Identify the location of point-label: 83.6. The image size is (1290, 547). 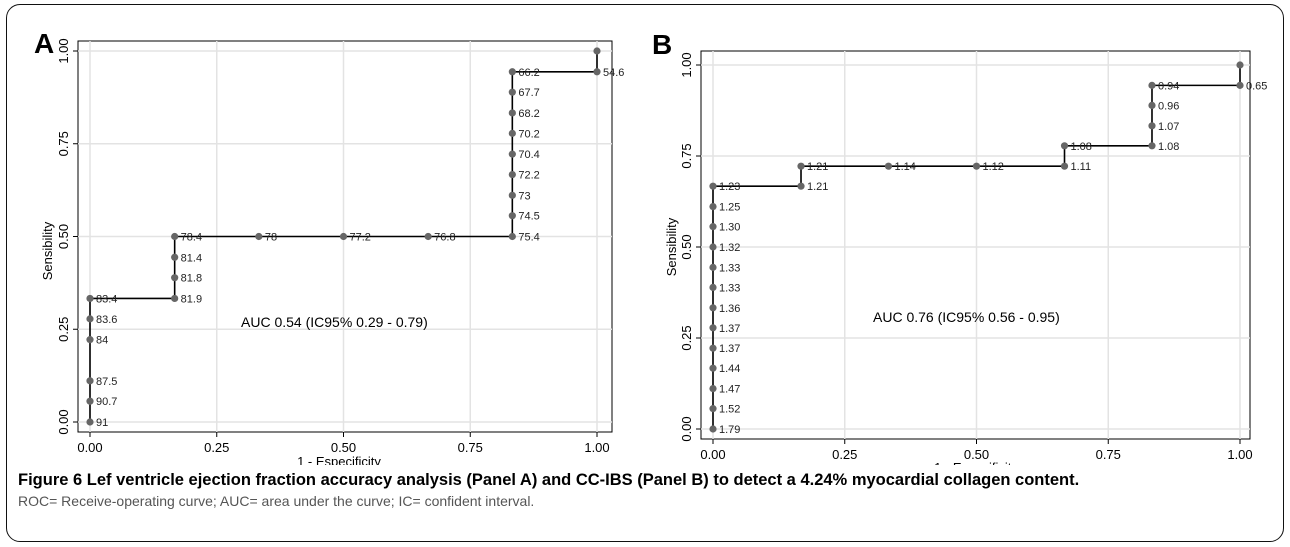
(106, 320).